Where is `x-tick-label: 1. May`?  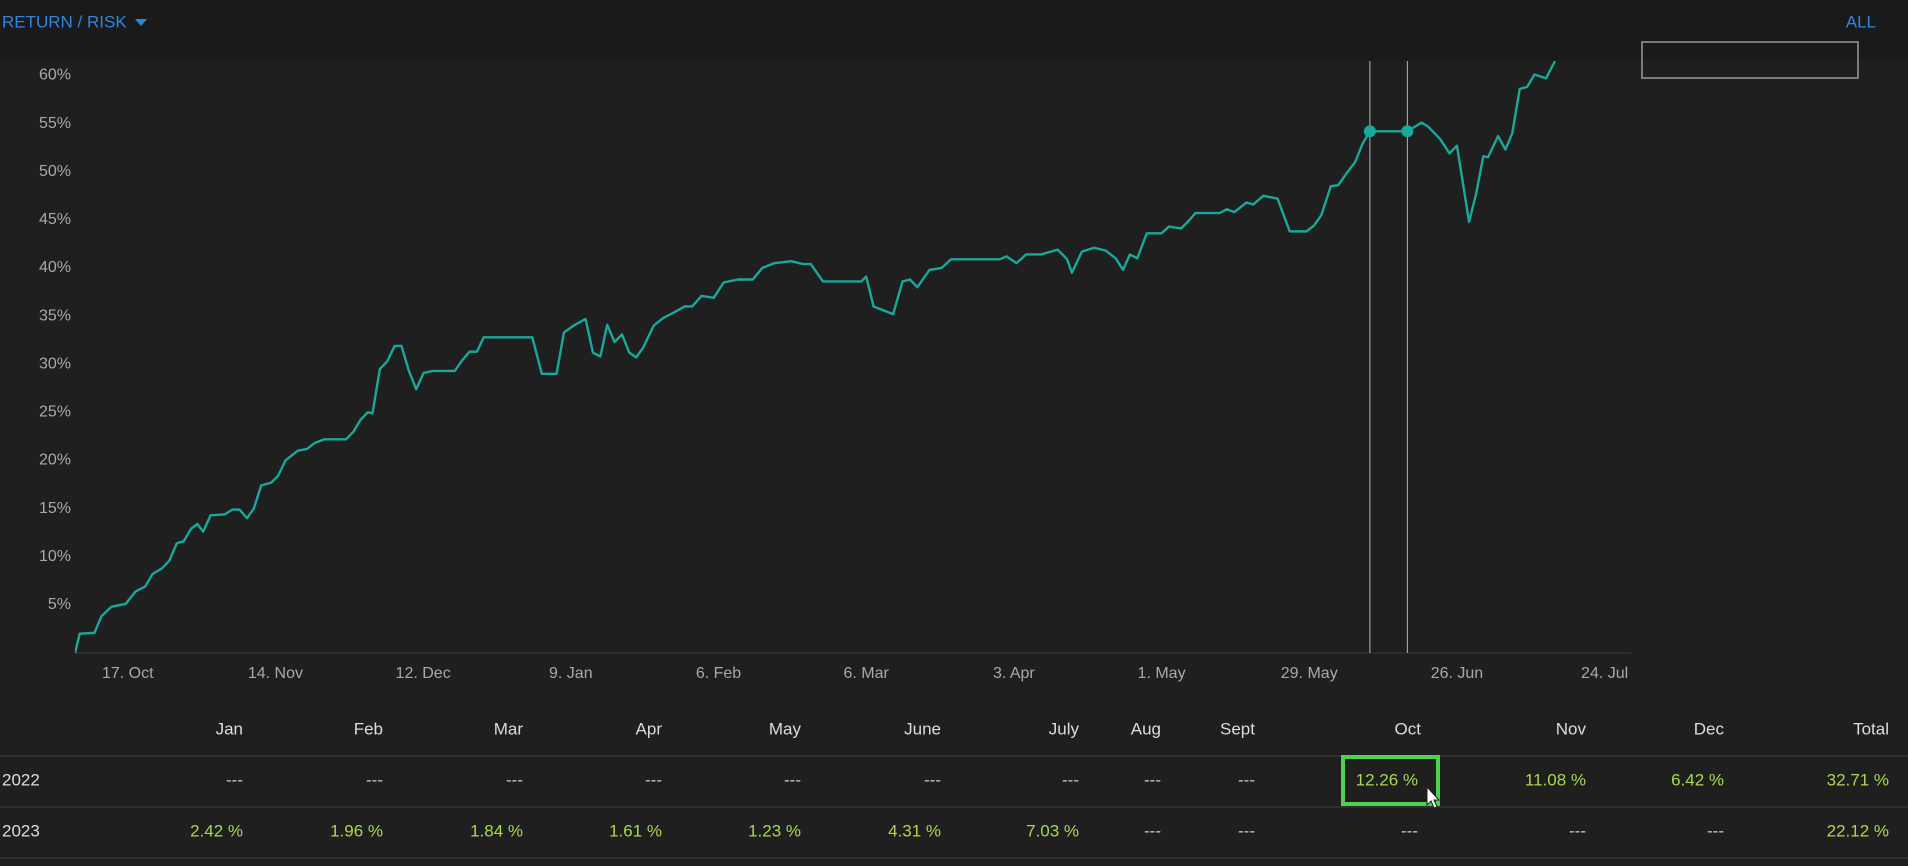
x-tick-label: 1. May is located at coordinates (1162, 673).